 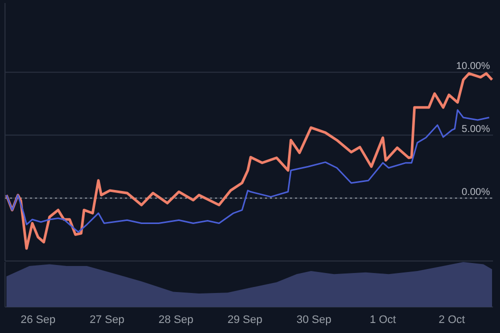 I want to click on x-tick-label: 2 Oct, so click(x=451, y=320).